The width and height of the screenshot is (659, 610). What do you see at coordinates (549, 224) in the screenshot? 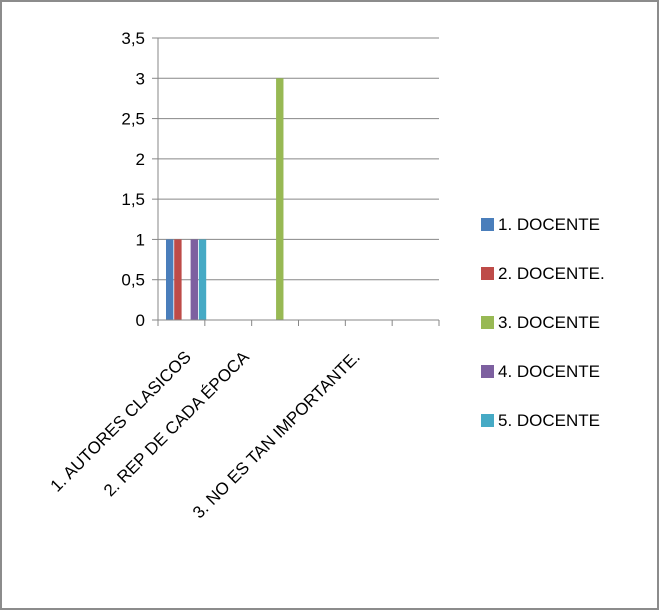
I see `legend-label: 1. DOCENTE` at bounding box center [549, 224].